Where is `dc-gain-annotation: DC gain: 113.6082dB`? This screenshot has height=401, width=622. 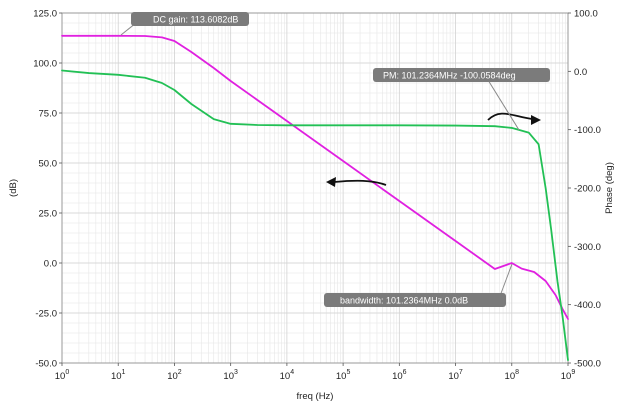 dc-gain-annotation: DC gain: 113.6082dB is located at coordinates (184, 24).